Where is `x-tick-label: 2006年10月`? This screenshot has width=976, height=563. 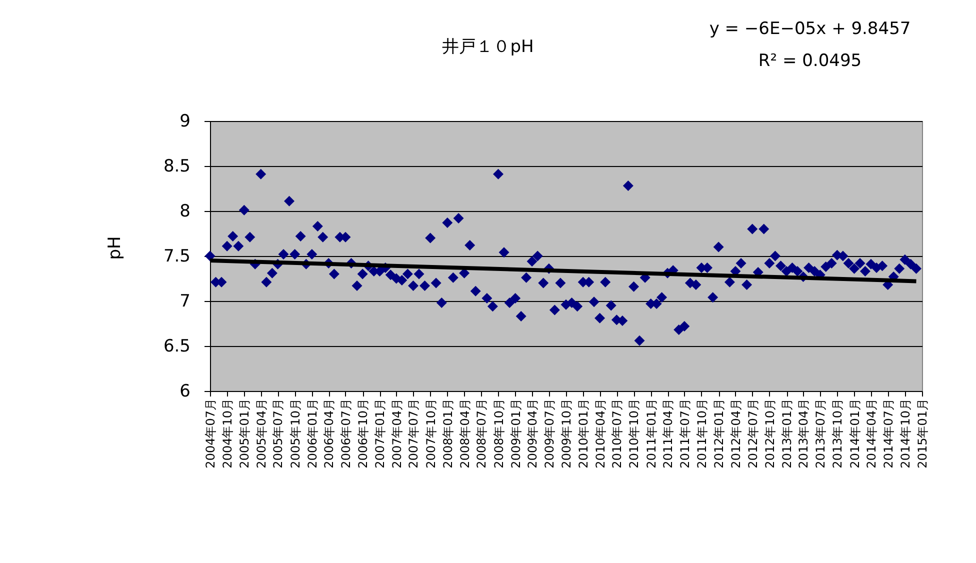
x-tick-label: 2006年10月 is located at coordinates (363, 433).